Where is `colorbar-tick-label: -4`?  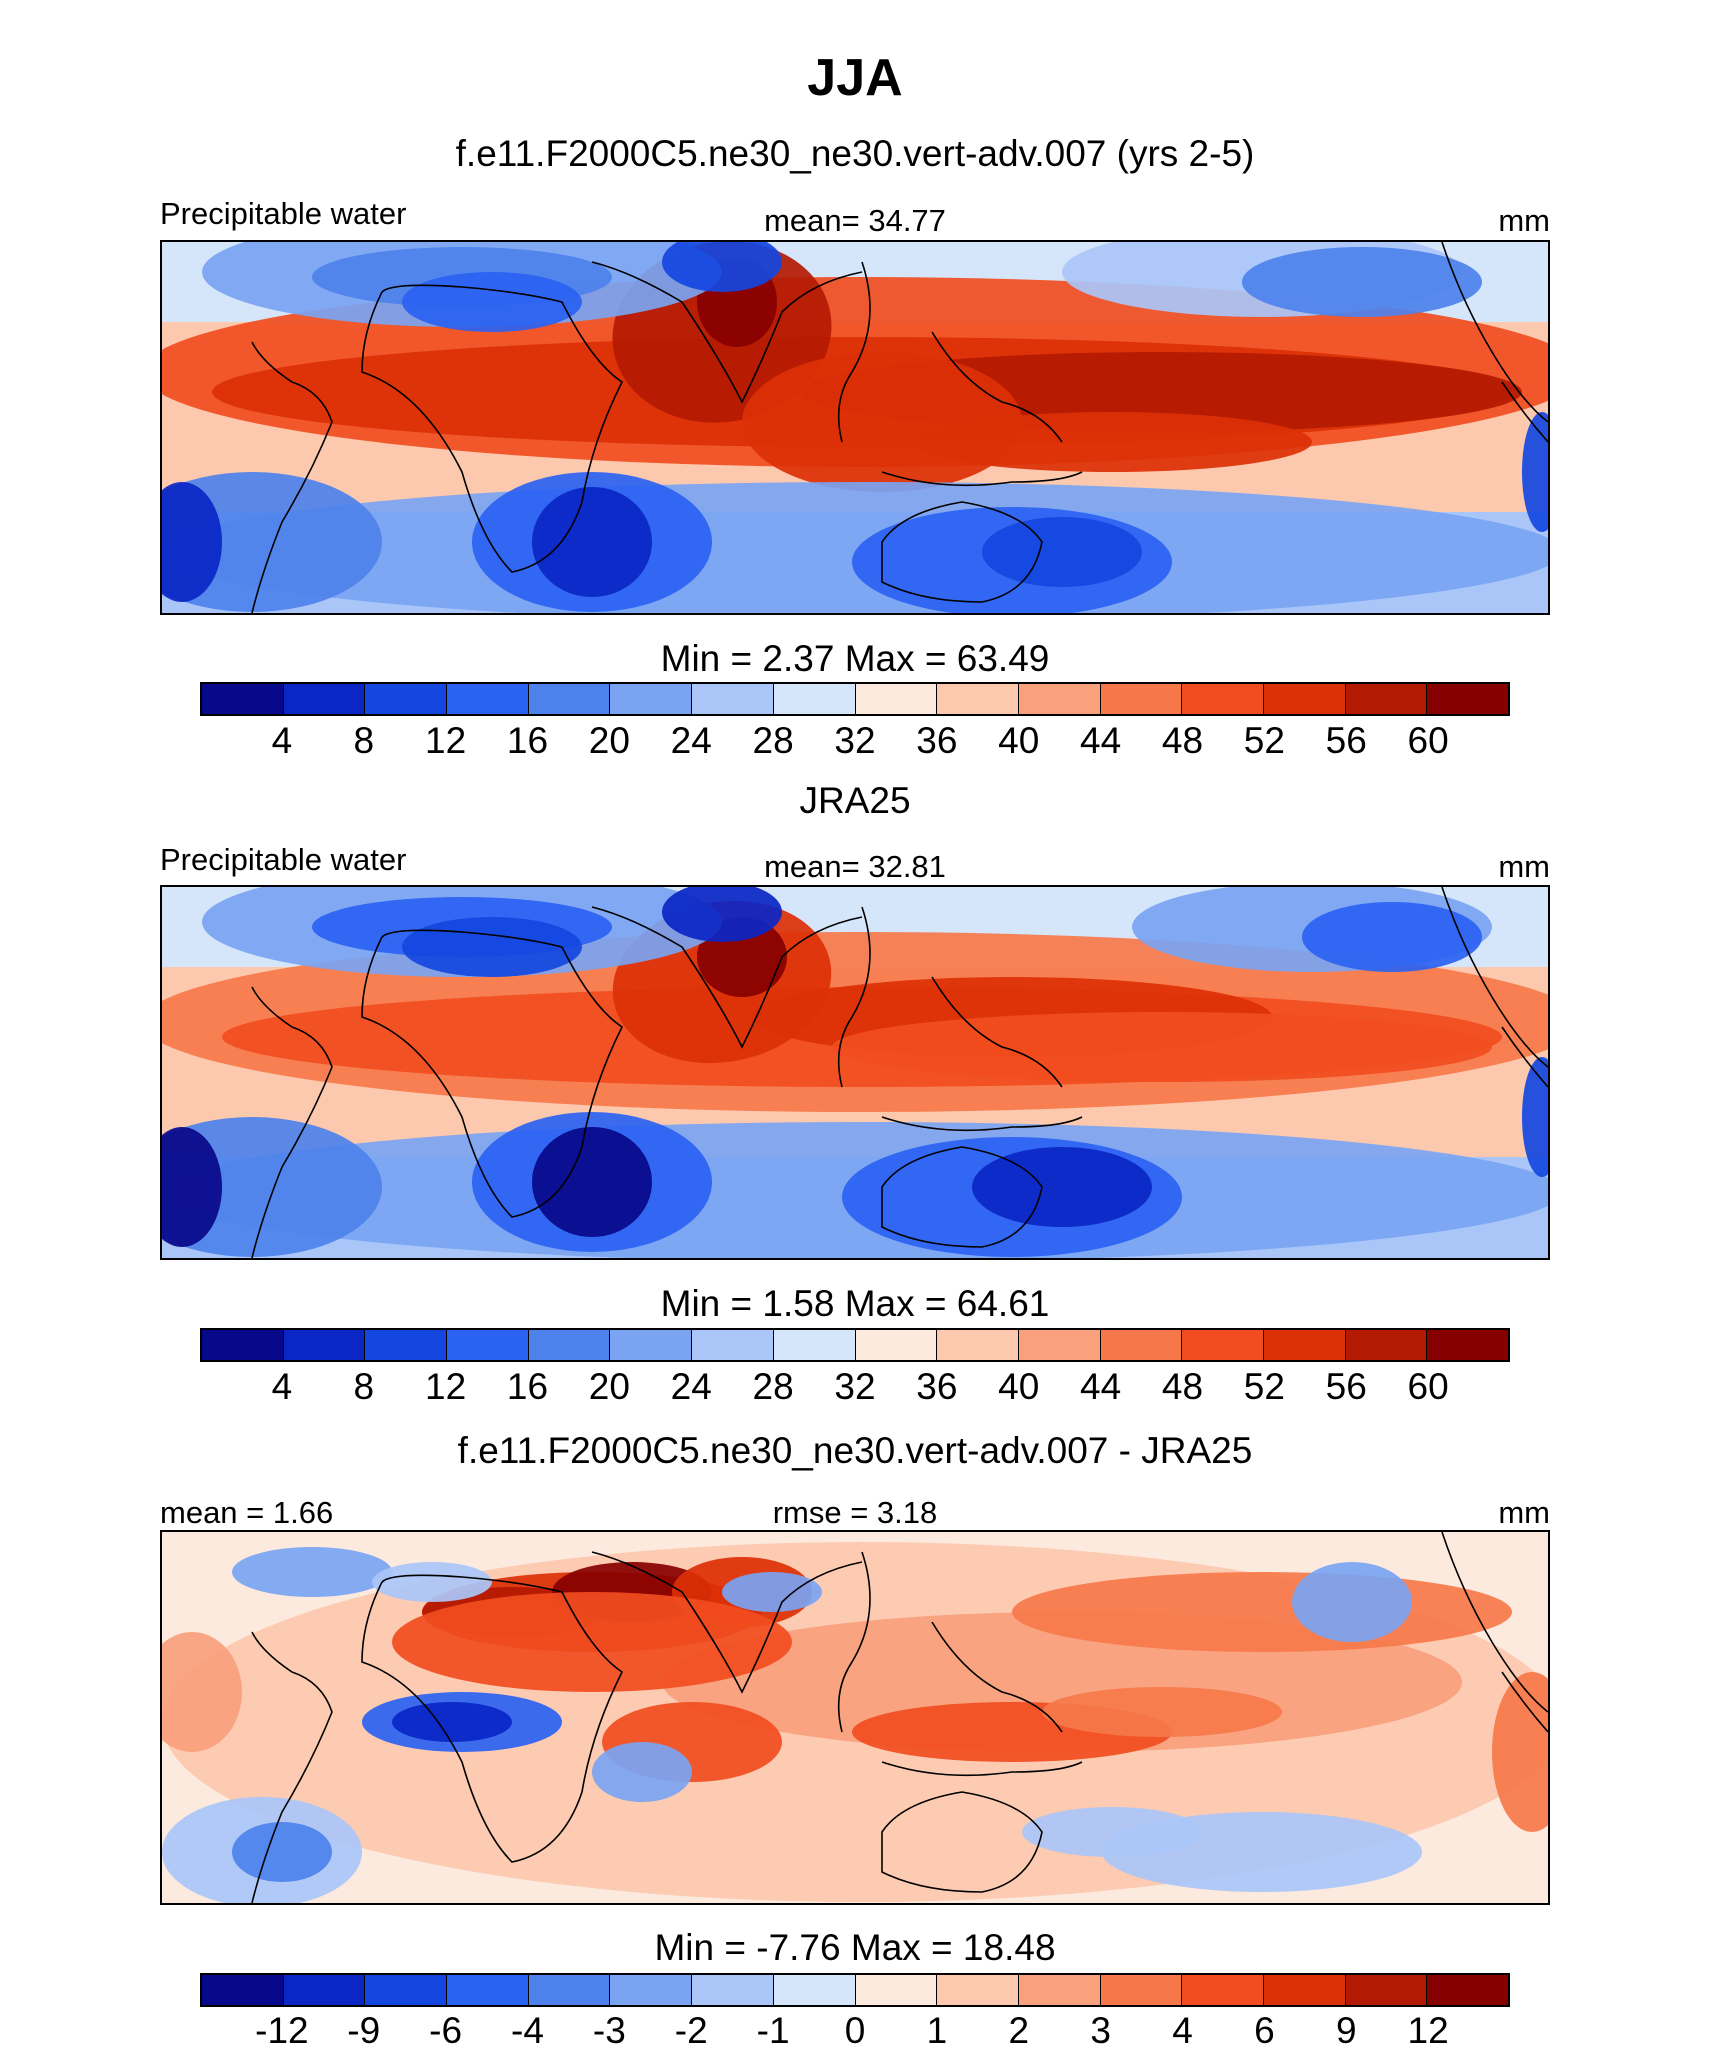
colorbar-tick-label: -4 is located at coordinates (527, 2030).